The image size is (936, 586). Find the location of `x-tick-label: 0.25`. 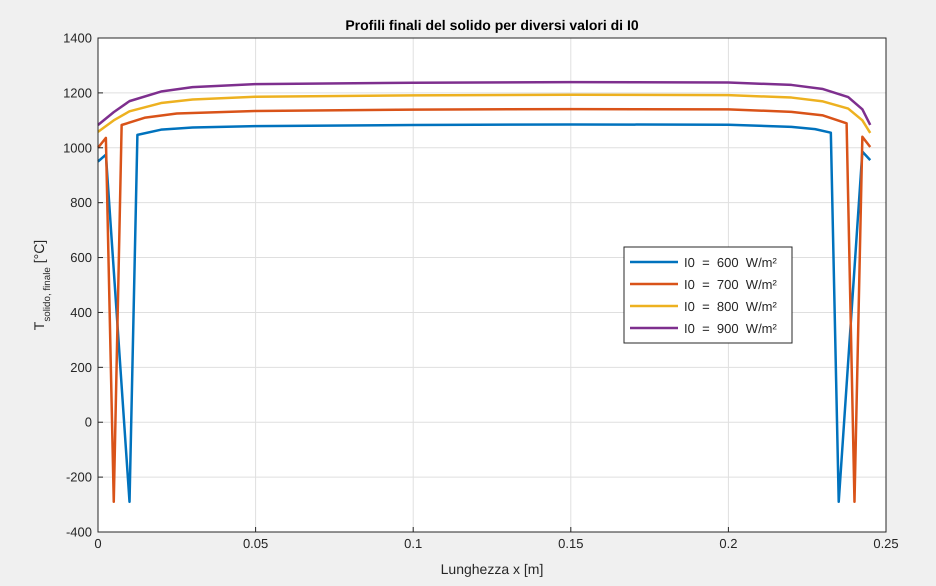

x-tick-label: 0.25 is located at coordinates (886, 543).